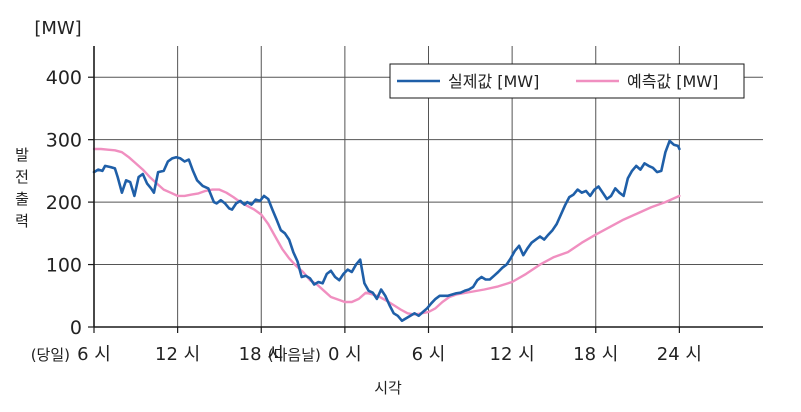 This screenshot has width=801, height=412. Describe the element at coordinates (22, 221) in the screenshot. I see `y-axis-label-char: 력` at that location.